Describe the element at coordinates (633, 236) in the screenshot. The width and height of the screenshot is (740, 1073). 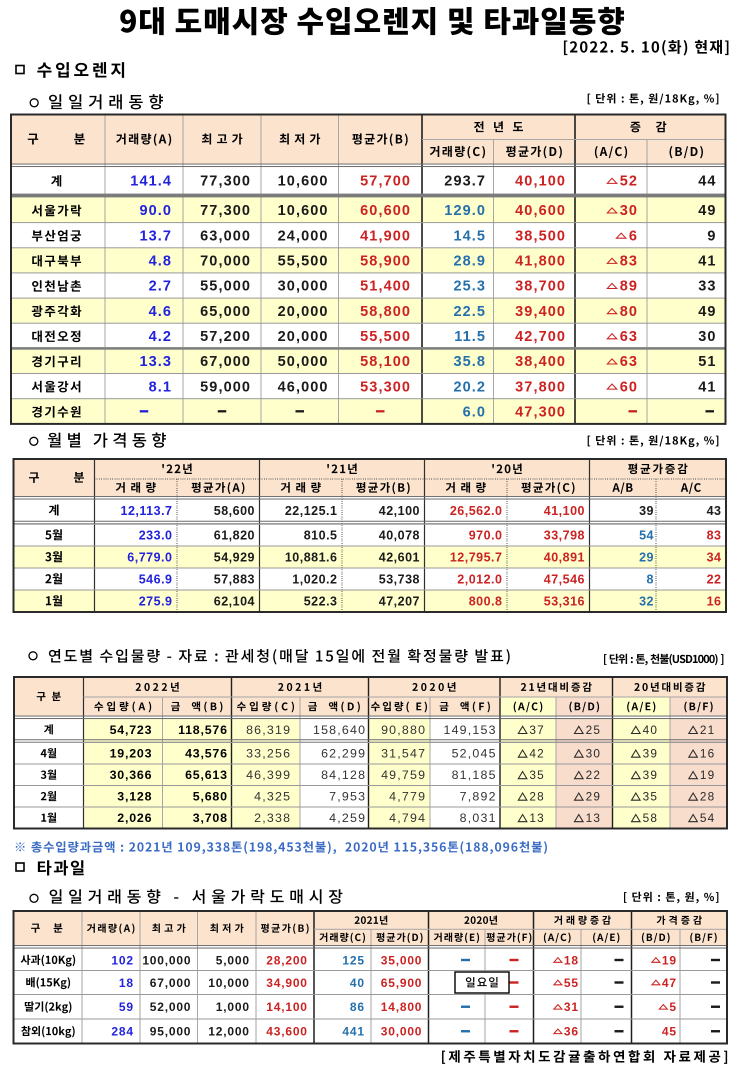
I see `svg-text: 6` at that location.